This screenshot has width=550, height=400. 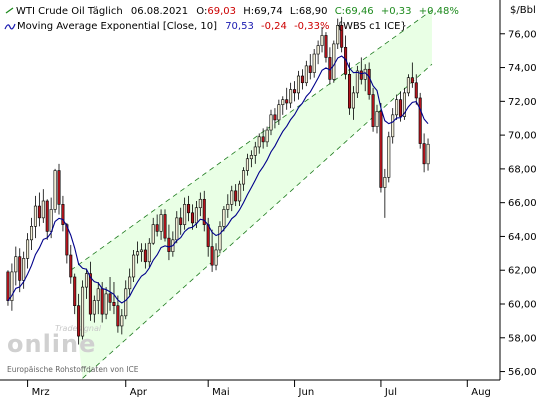 What do you see at coordinates (522, 237) in the screenshot?
I see `y-tick-label: 64,00` at bounding box center [522, 237].